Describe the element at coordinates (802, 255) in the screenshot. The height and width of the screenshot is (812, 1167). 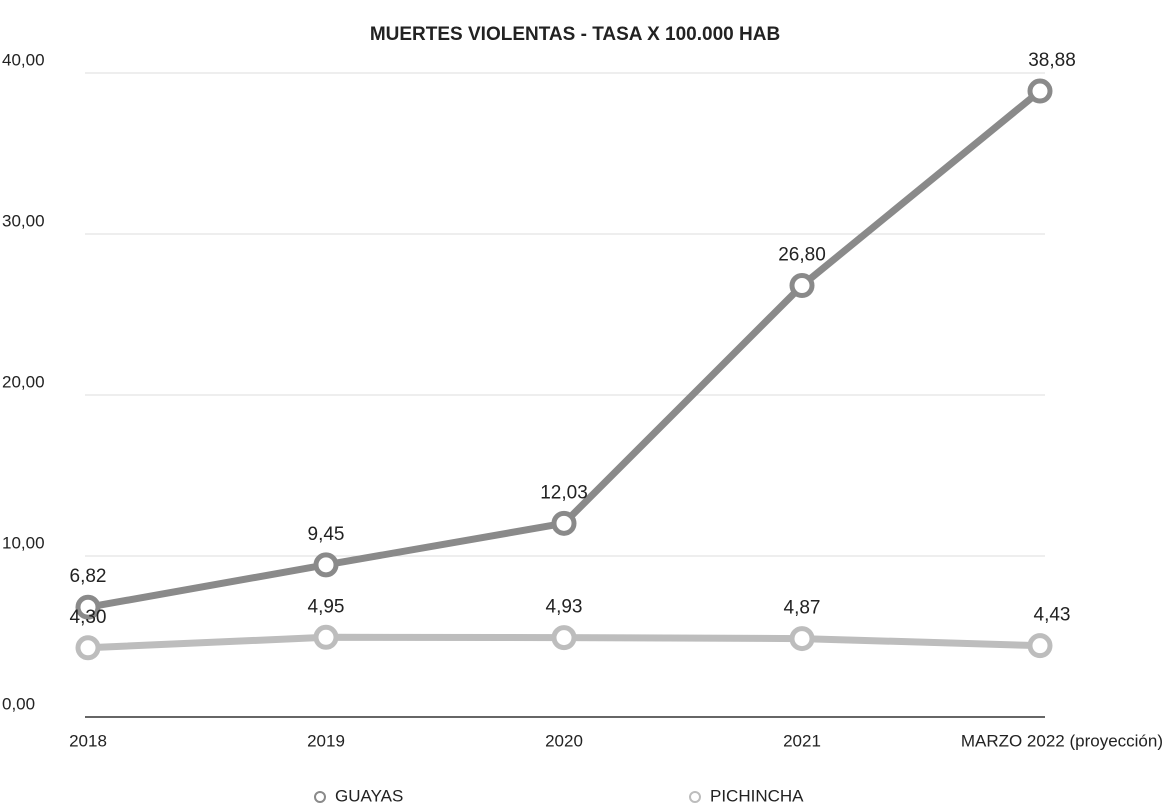
I see `value-label: 26,80` at that location.